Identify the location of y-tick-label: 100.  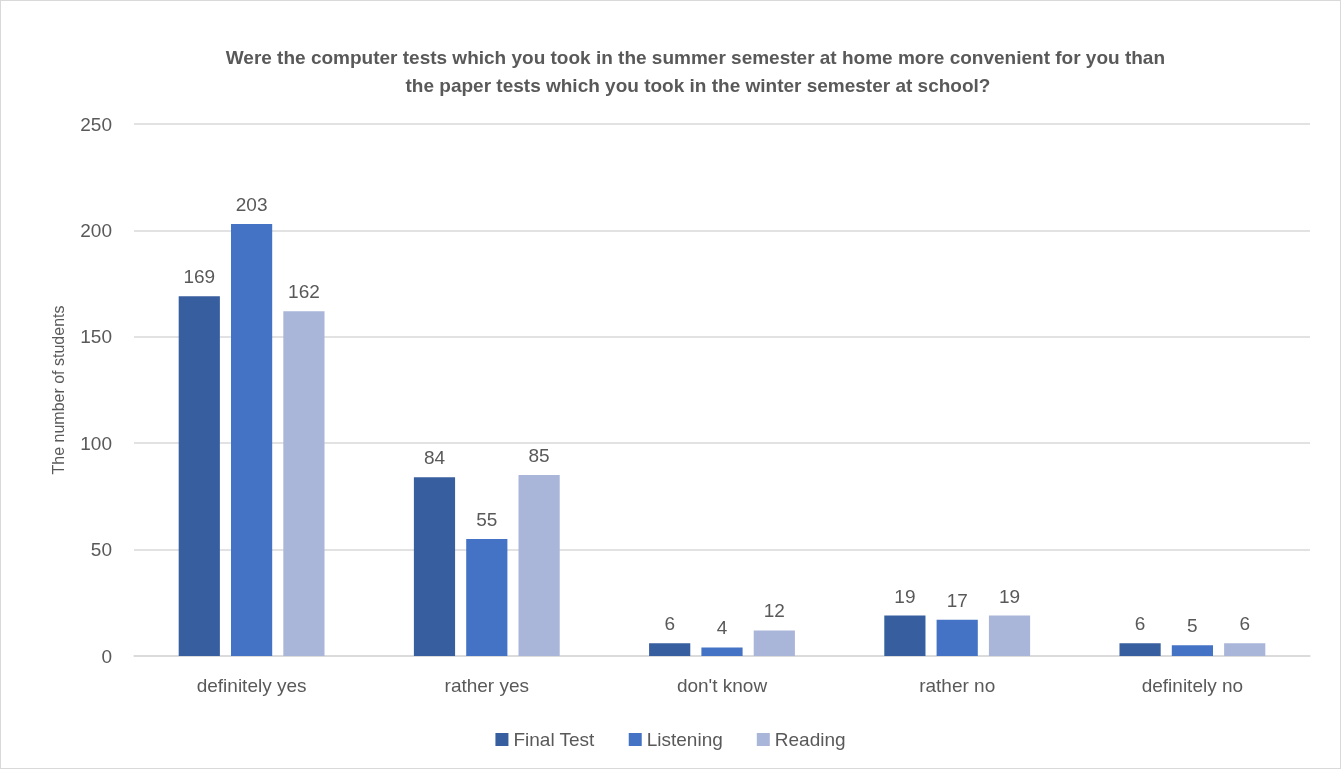
(96, 443).